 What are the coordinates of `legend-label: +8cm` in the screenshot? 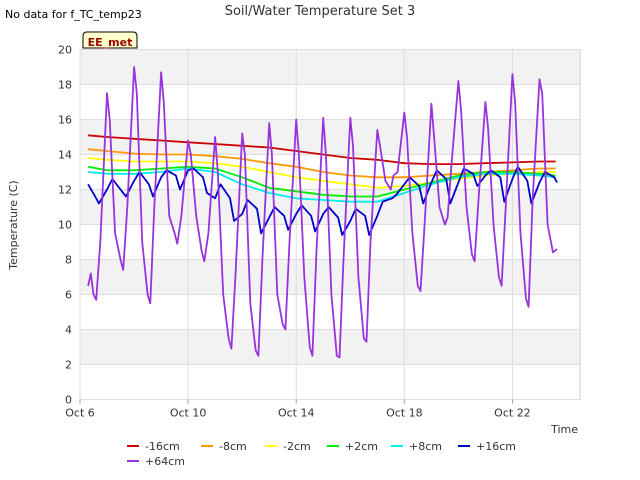 It's located at (425, 446).